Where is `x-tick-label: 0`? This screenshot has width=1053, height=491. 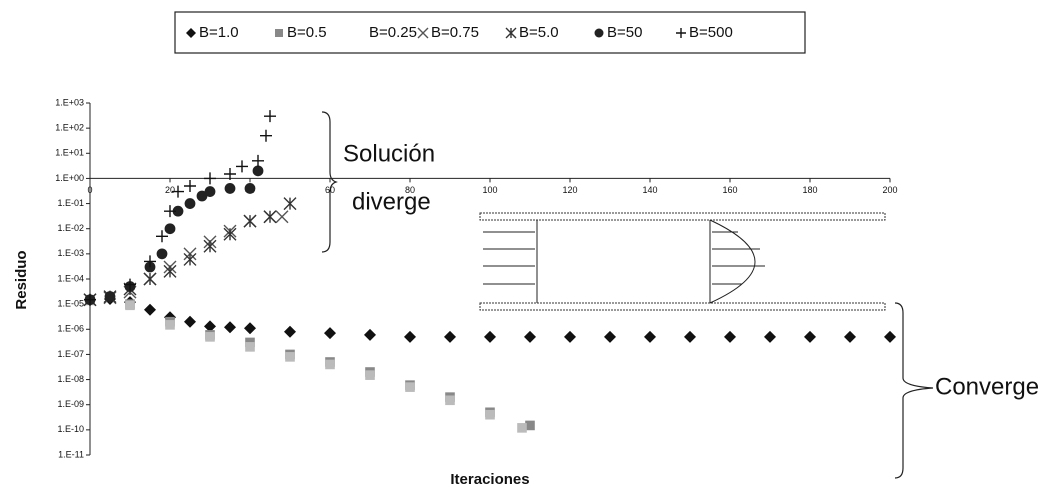
x-tick-label: 0 is located at coordinates (89, 190).